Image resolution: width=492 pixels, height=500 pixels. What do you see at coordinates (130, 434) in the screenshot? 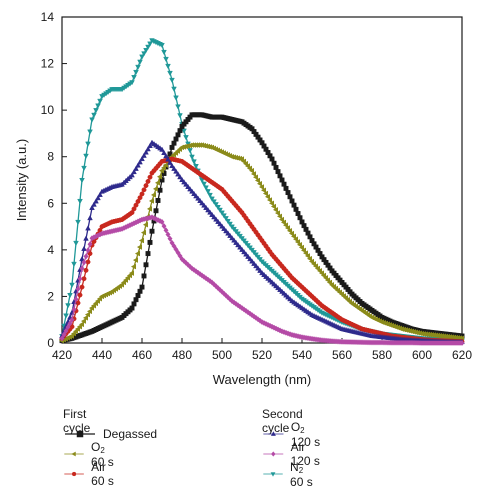
I see `legend-label: Degassed` at bounding box center [130, 434].